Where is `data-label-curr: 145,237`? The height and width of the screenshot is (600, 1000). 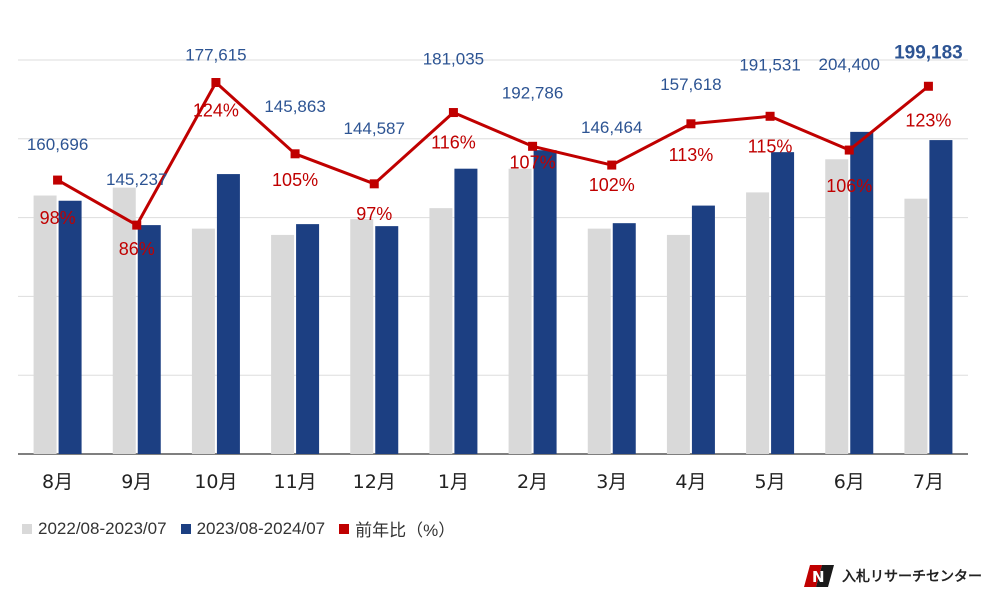
data-label-curr: 145,237 is located at coordinates (136, 179).